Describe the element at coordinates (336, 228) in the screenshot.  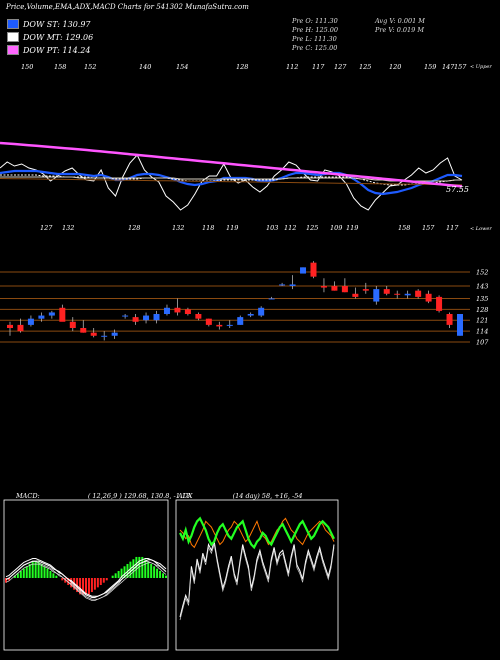
I see `bottom-label: 109` at that location.